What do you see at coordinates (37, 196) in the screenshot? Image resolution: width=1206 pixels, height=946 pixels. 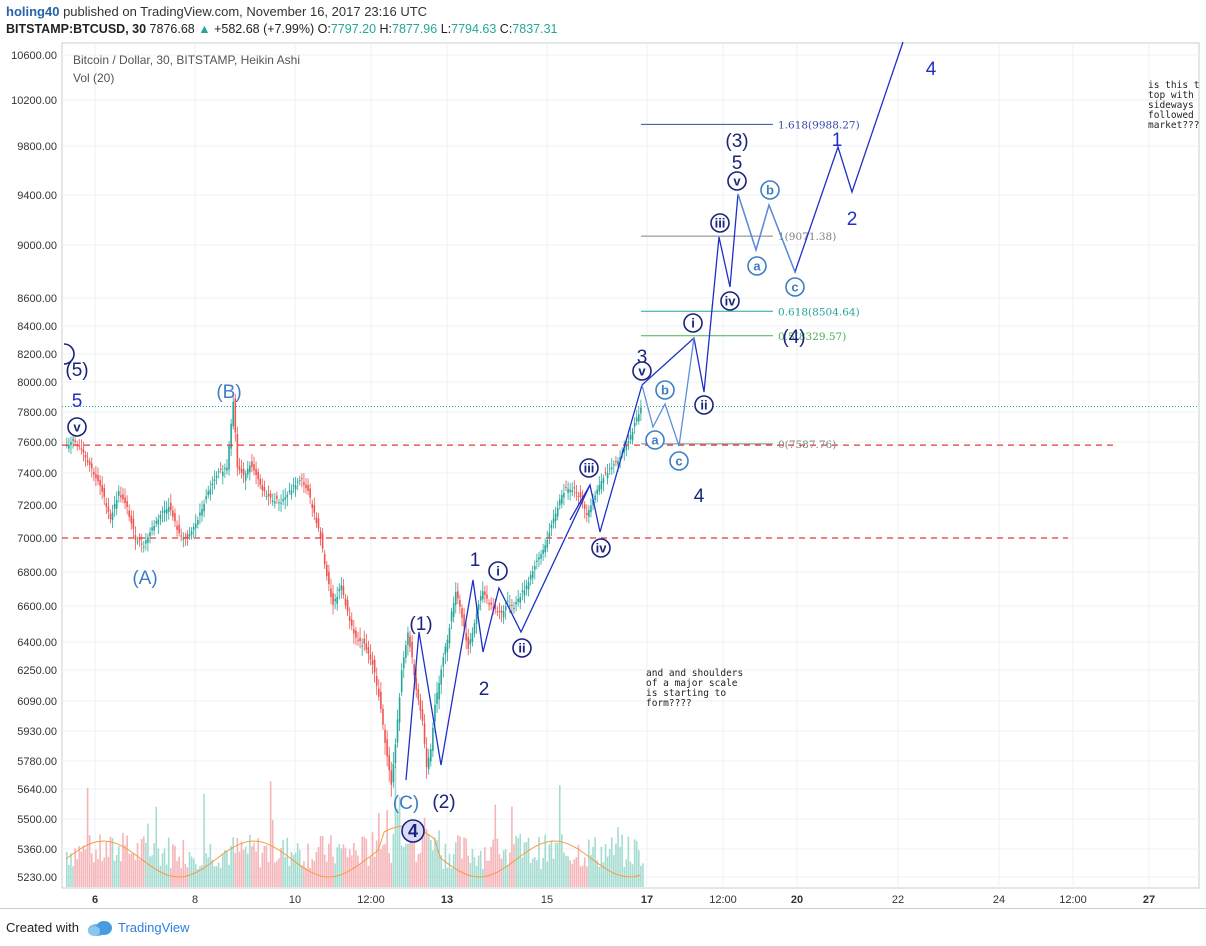 I see `y-tick-label: 9400.00` at bounding box center [37, 196].